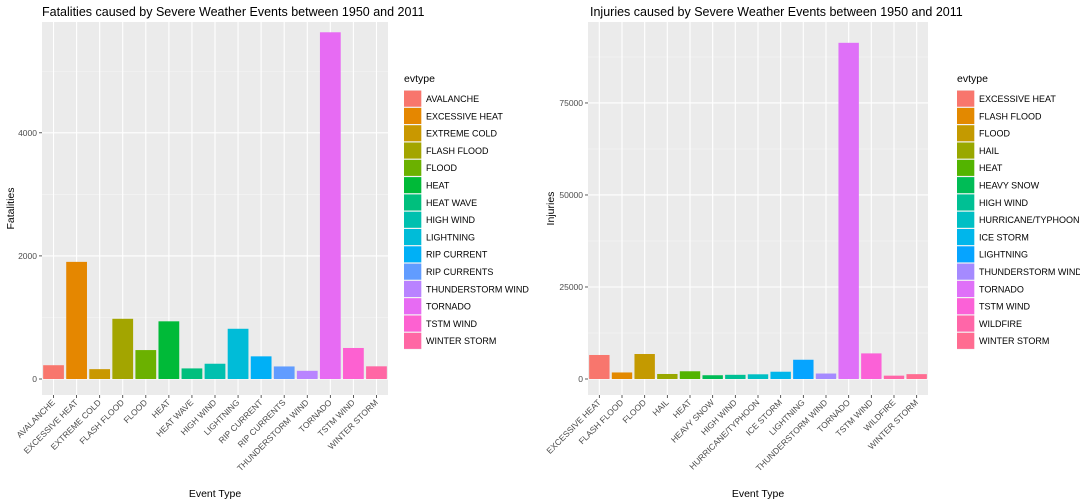 This screenshot has width=1080, height=504. I want to click on chart-0-bar-rip-current, so click(261, 367).